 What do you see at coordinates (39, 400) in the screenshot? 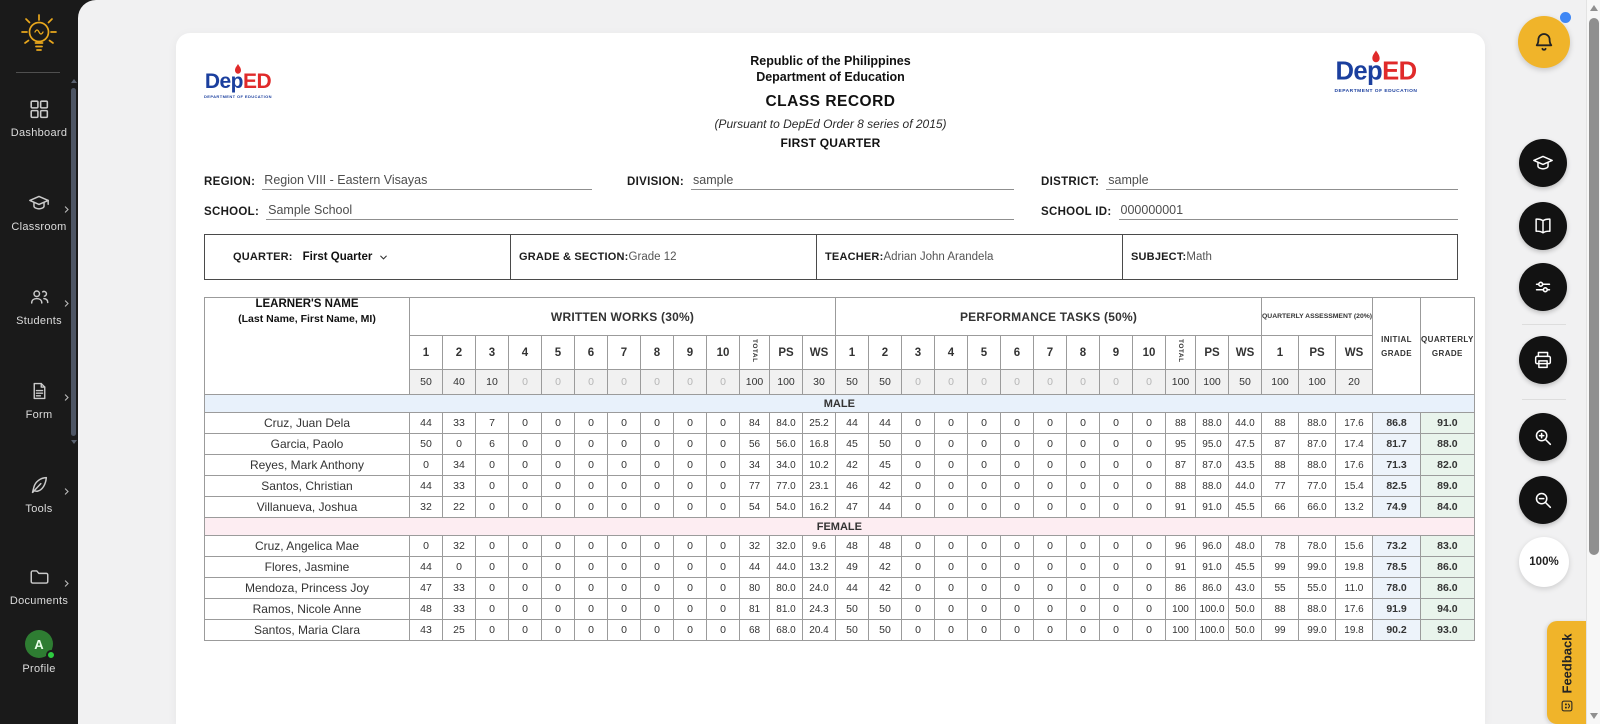
I see `sidebar-item-form: Form` at bounding box center [39, 400].